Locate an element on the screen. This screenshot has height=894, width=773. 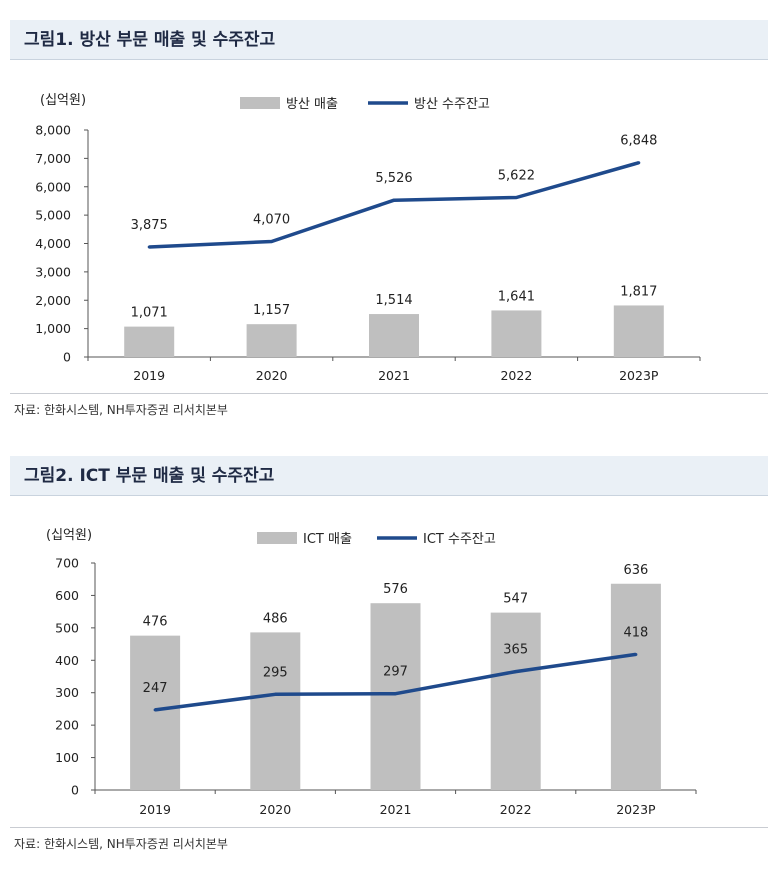
bar-data-label: 1,641 is located at coordinates (516, 296).